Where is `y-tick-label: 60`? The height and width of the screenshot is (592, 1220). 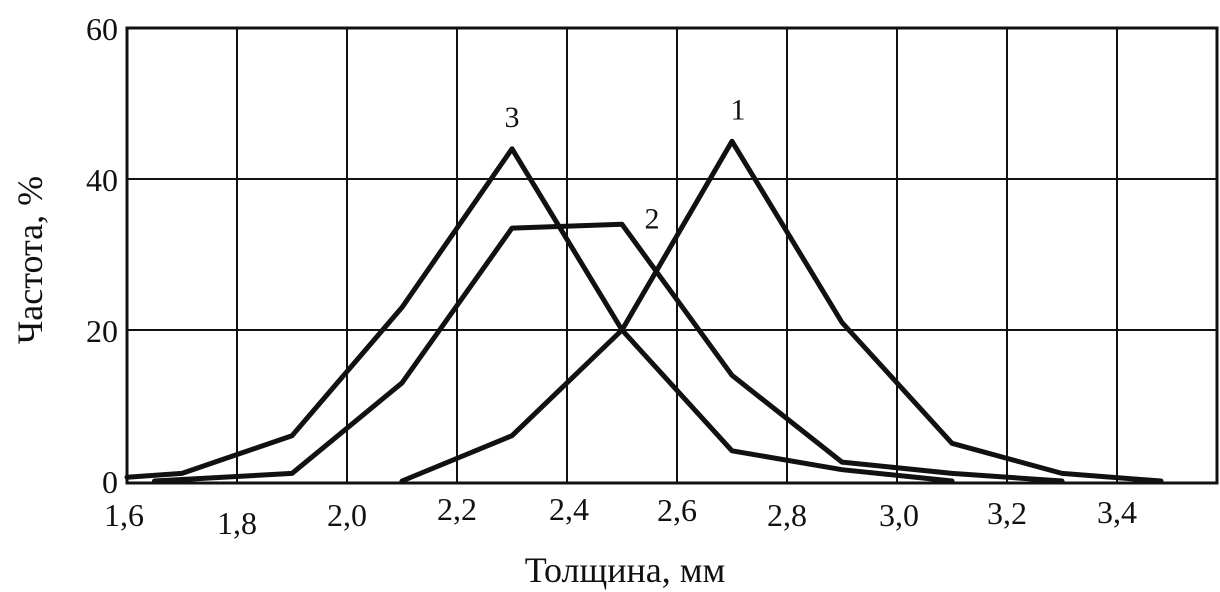
y-tick-label: 60 is located at coordinates (102, 29).